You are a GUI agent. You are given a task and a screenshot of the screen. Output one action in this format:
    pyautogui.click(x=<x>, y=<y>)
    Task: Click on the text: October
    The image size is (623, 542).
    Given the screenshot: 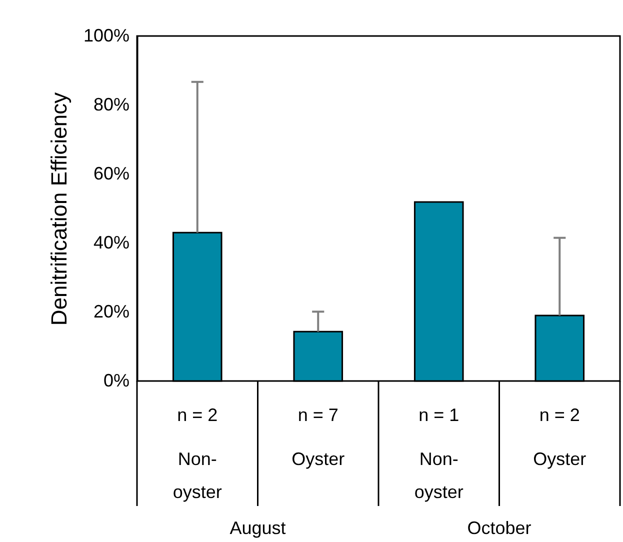 What is the action you would take?
    pyautogui.click(x=499, y=528)
    